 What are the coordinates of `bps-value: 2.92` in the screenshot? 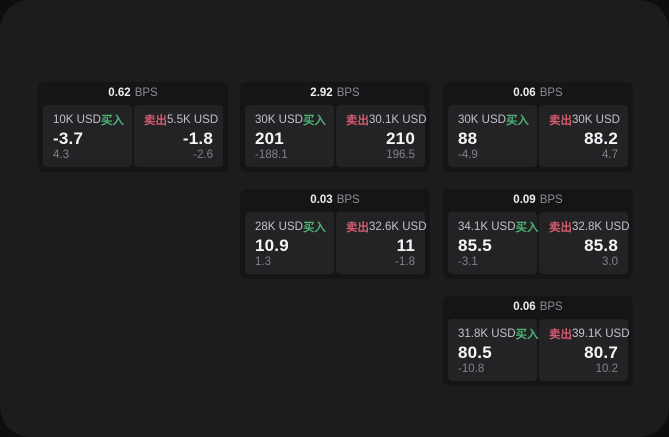 It's located at (321, 93).